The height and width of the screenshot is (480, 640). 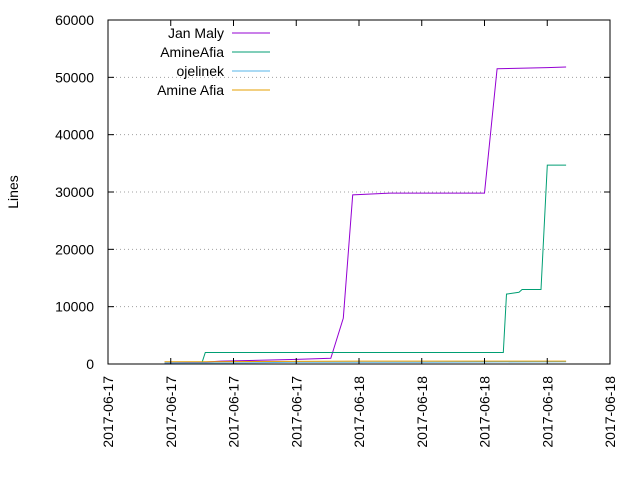 I want to click on y-tick-label: 0, so click(x=90, y=364).